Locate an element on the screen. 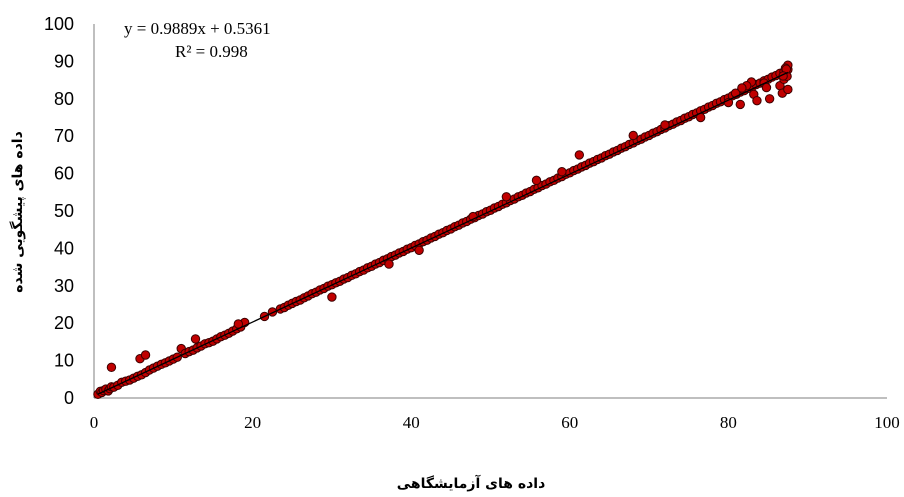 Image resolution: width=904 pixels, height=497 pixels. y-tick-label: 30 is located at coordinates (64, 286).